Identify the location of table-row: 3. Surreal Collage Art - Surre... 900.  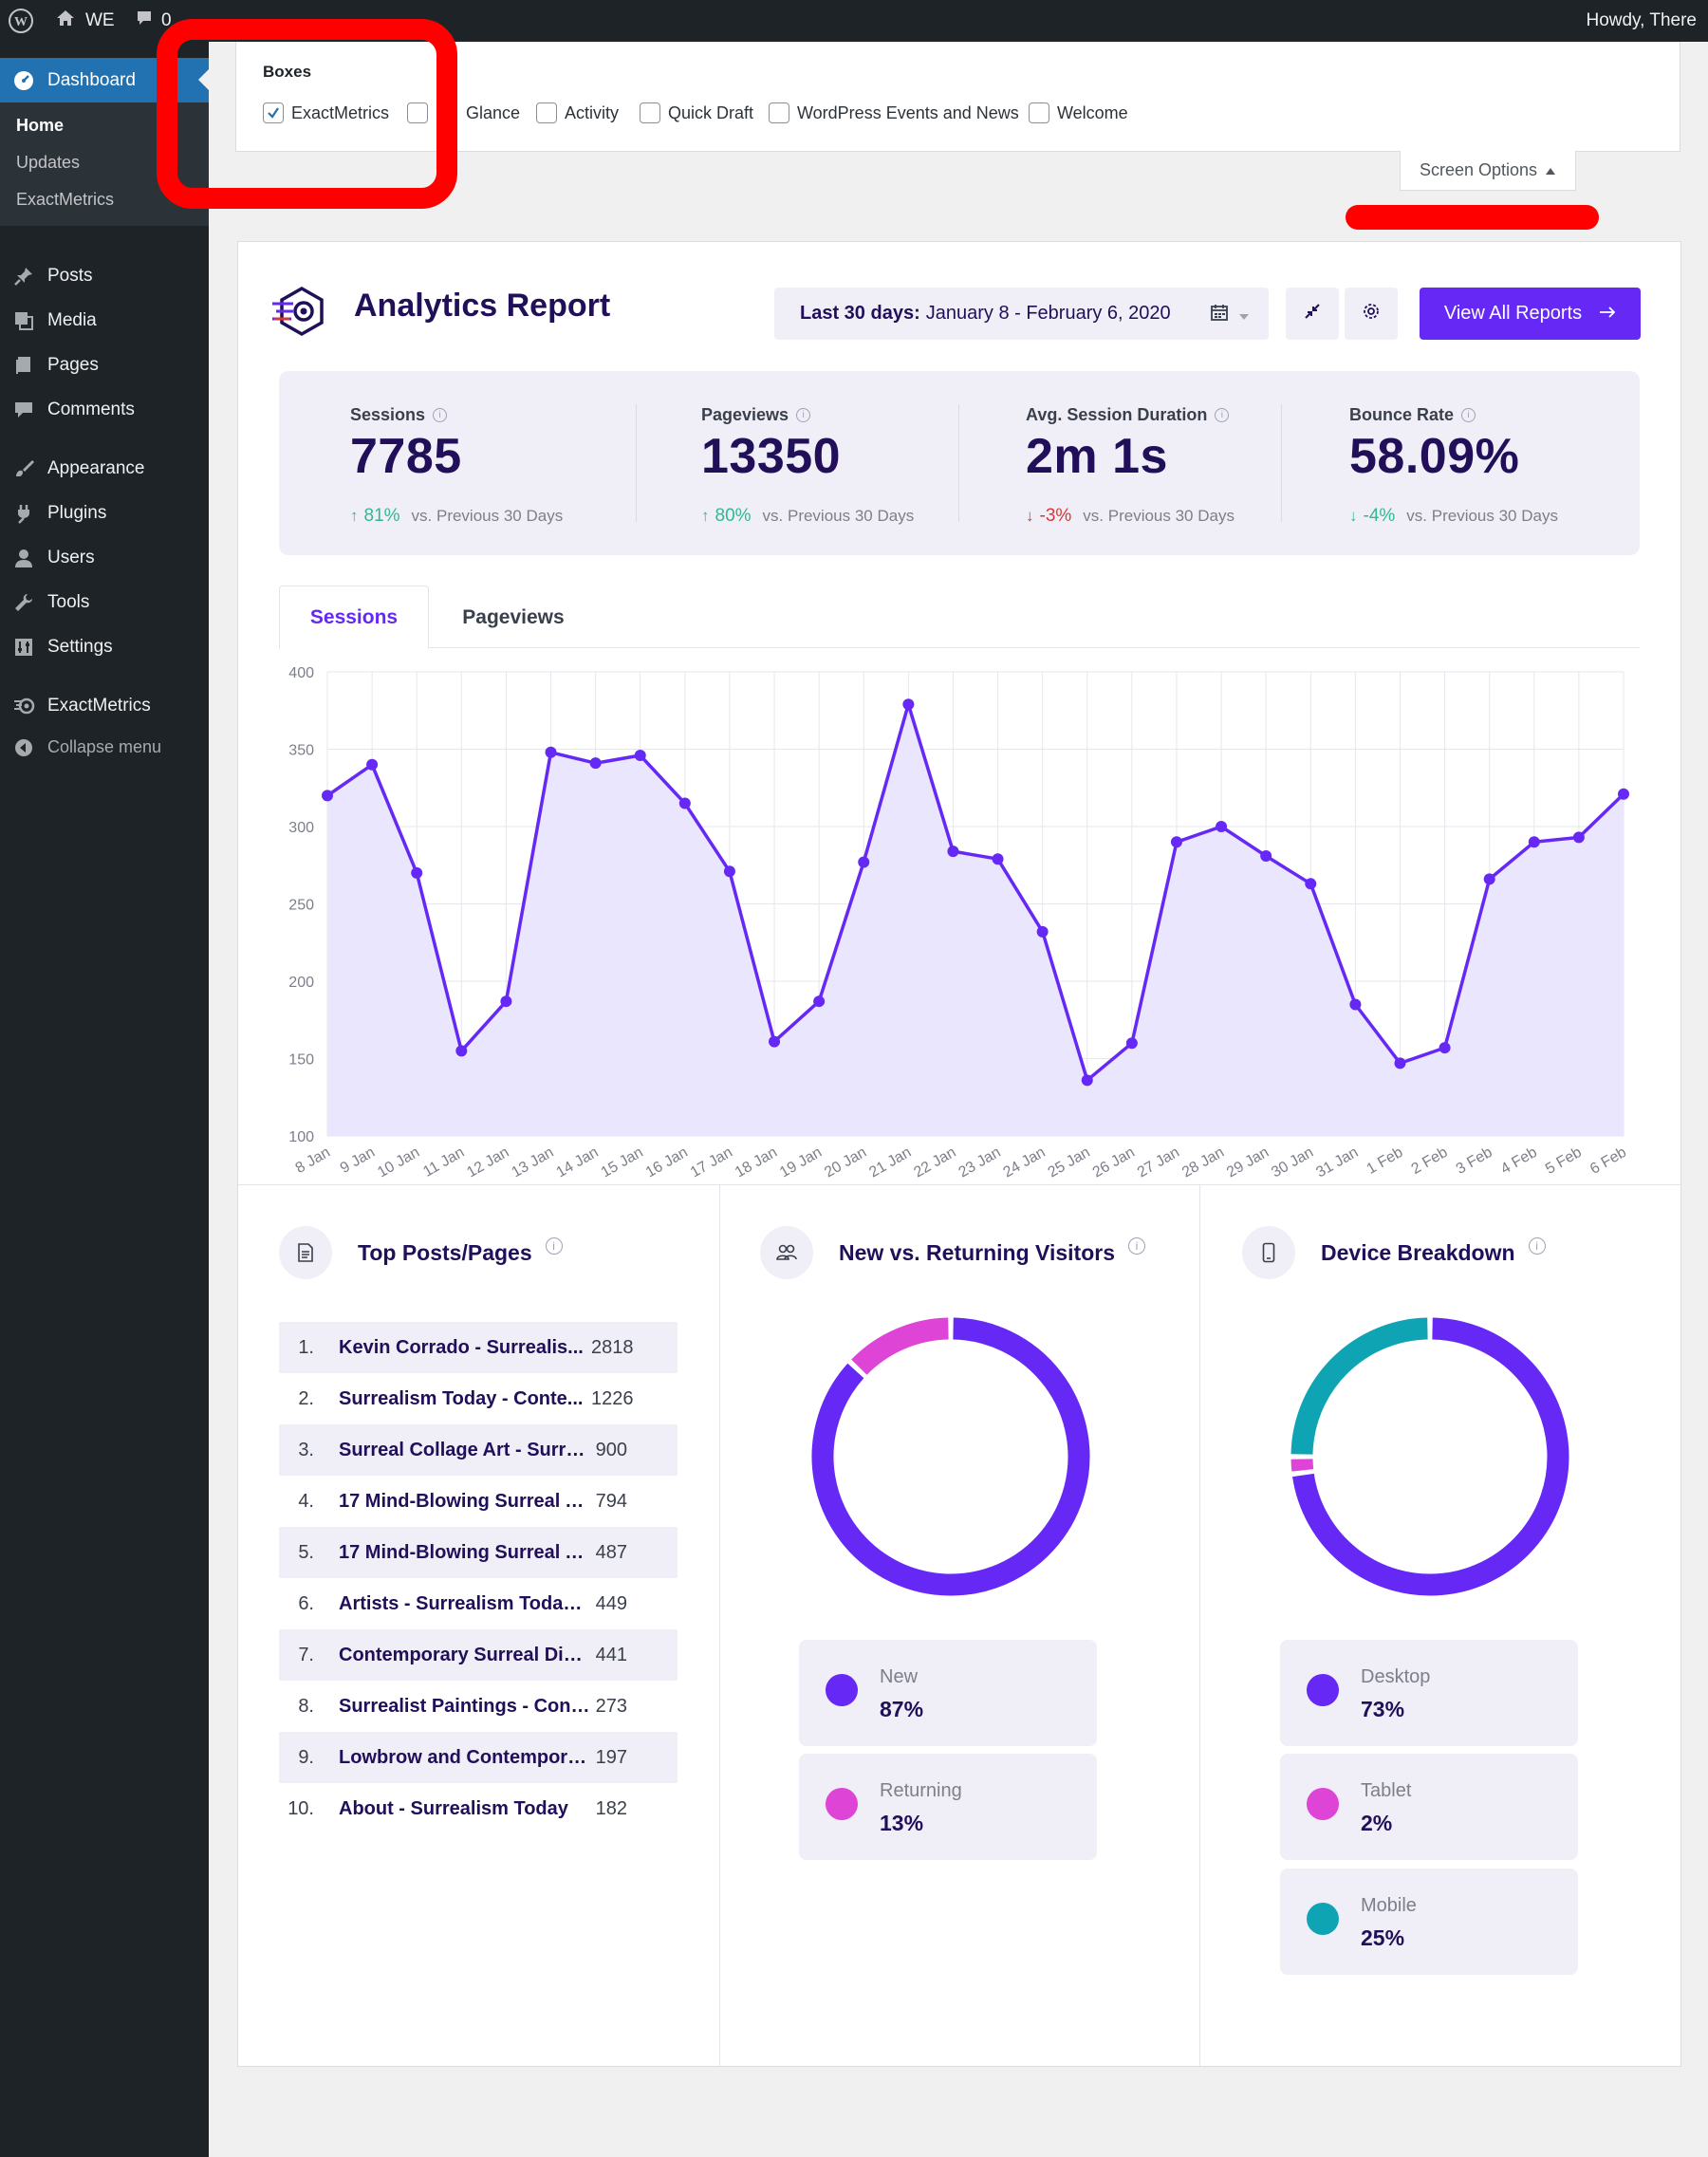
(478, 1450).